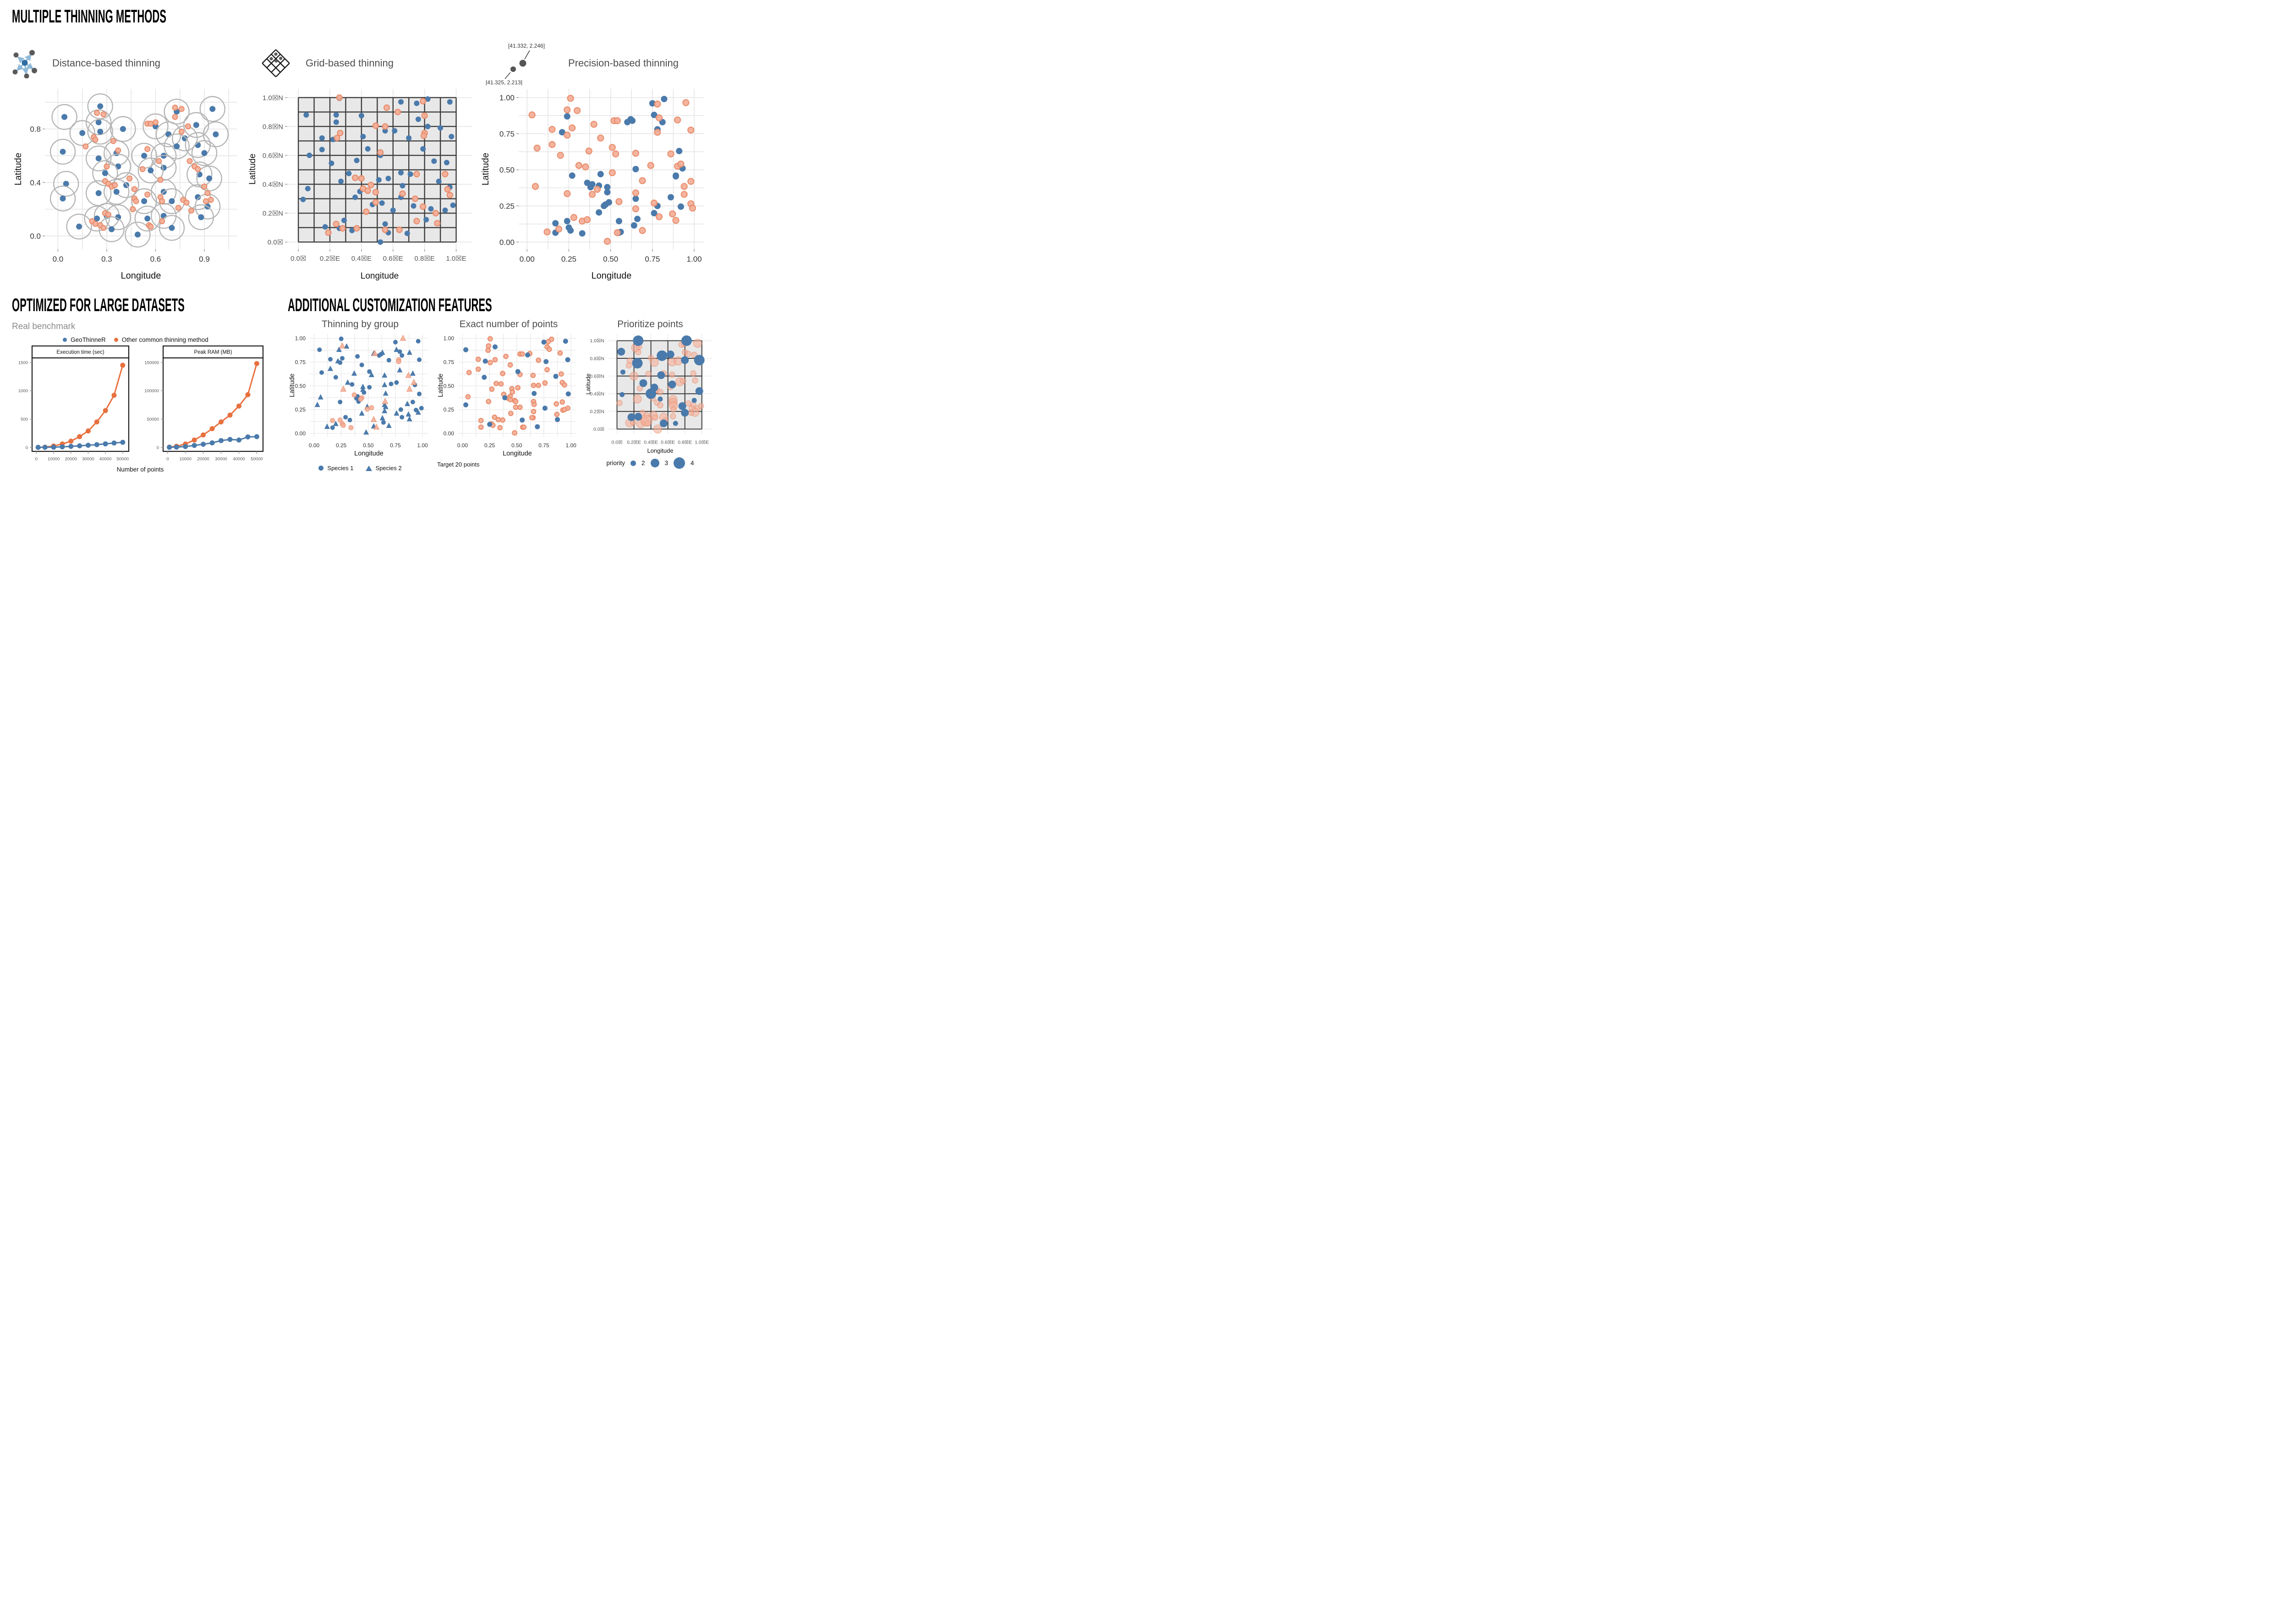 The image size is (2291, 1624). Describe the element at coordinates (650, 463) in the screenshot. I see `priority-legend: priority 2 3 4` at that location.